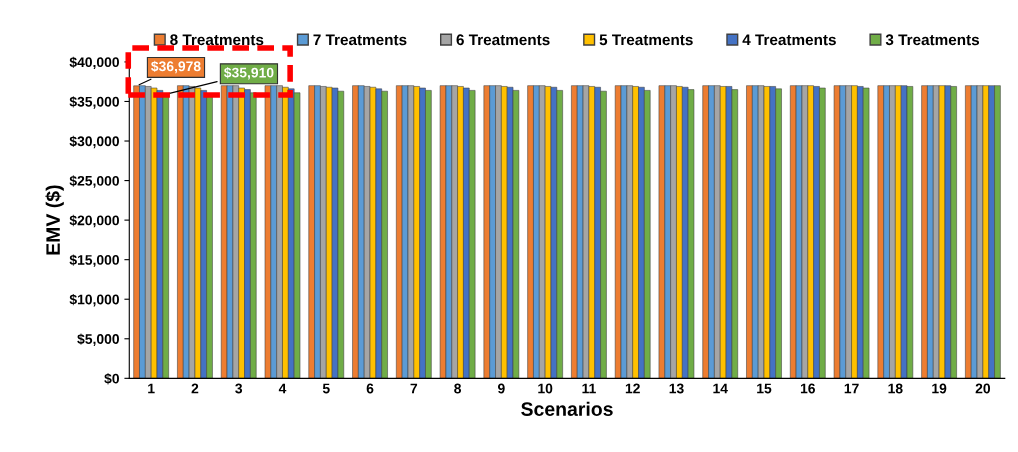 Image resolution: width=1018 pixels, height=452 pixels. Describe the element at coordinates (360, 40) in the screenshot. I see `legend-label: 7 Treatments` at that location.